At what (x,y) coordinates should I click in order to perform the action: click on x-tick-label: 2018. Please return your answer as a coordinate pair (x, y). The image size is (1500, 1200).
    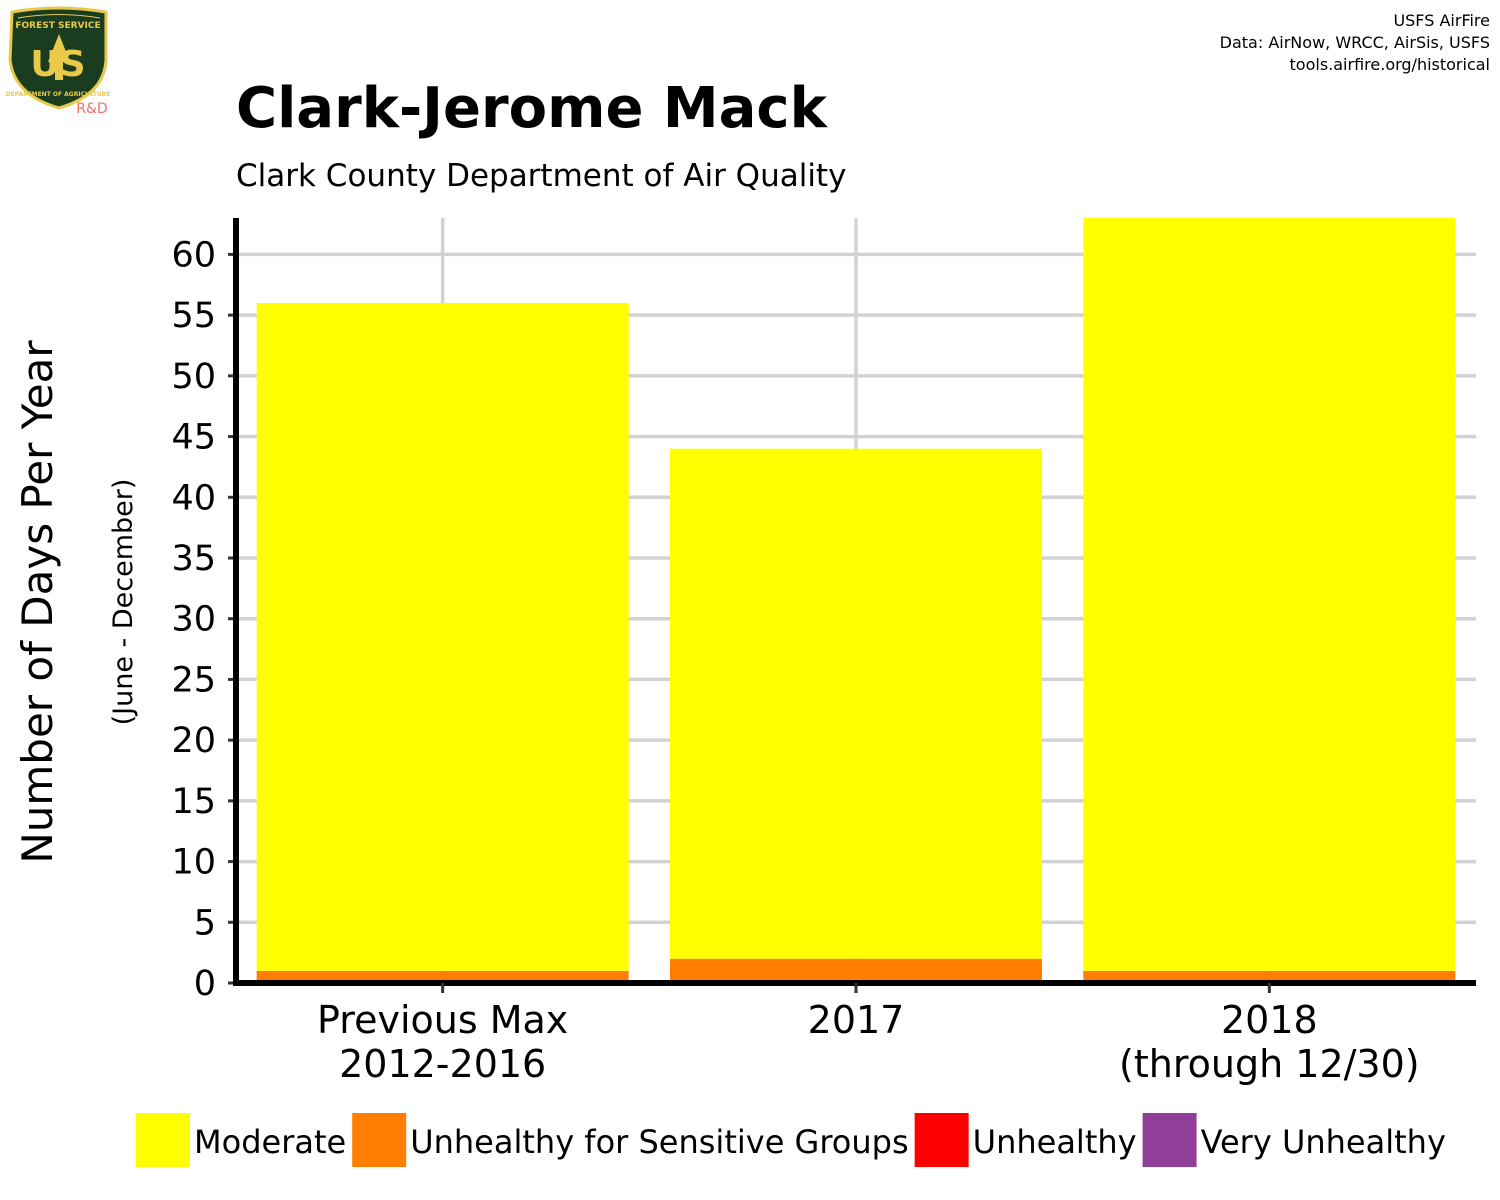
    Looking at the image, I should click on (1269, 1020).